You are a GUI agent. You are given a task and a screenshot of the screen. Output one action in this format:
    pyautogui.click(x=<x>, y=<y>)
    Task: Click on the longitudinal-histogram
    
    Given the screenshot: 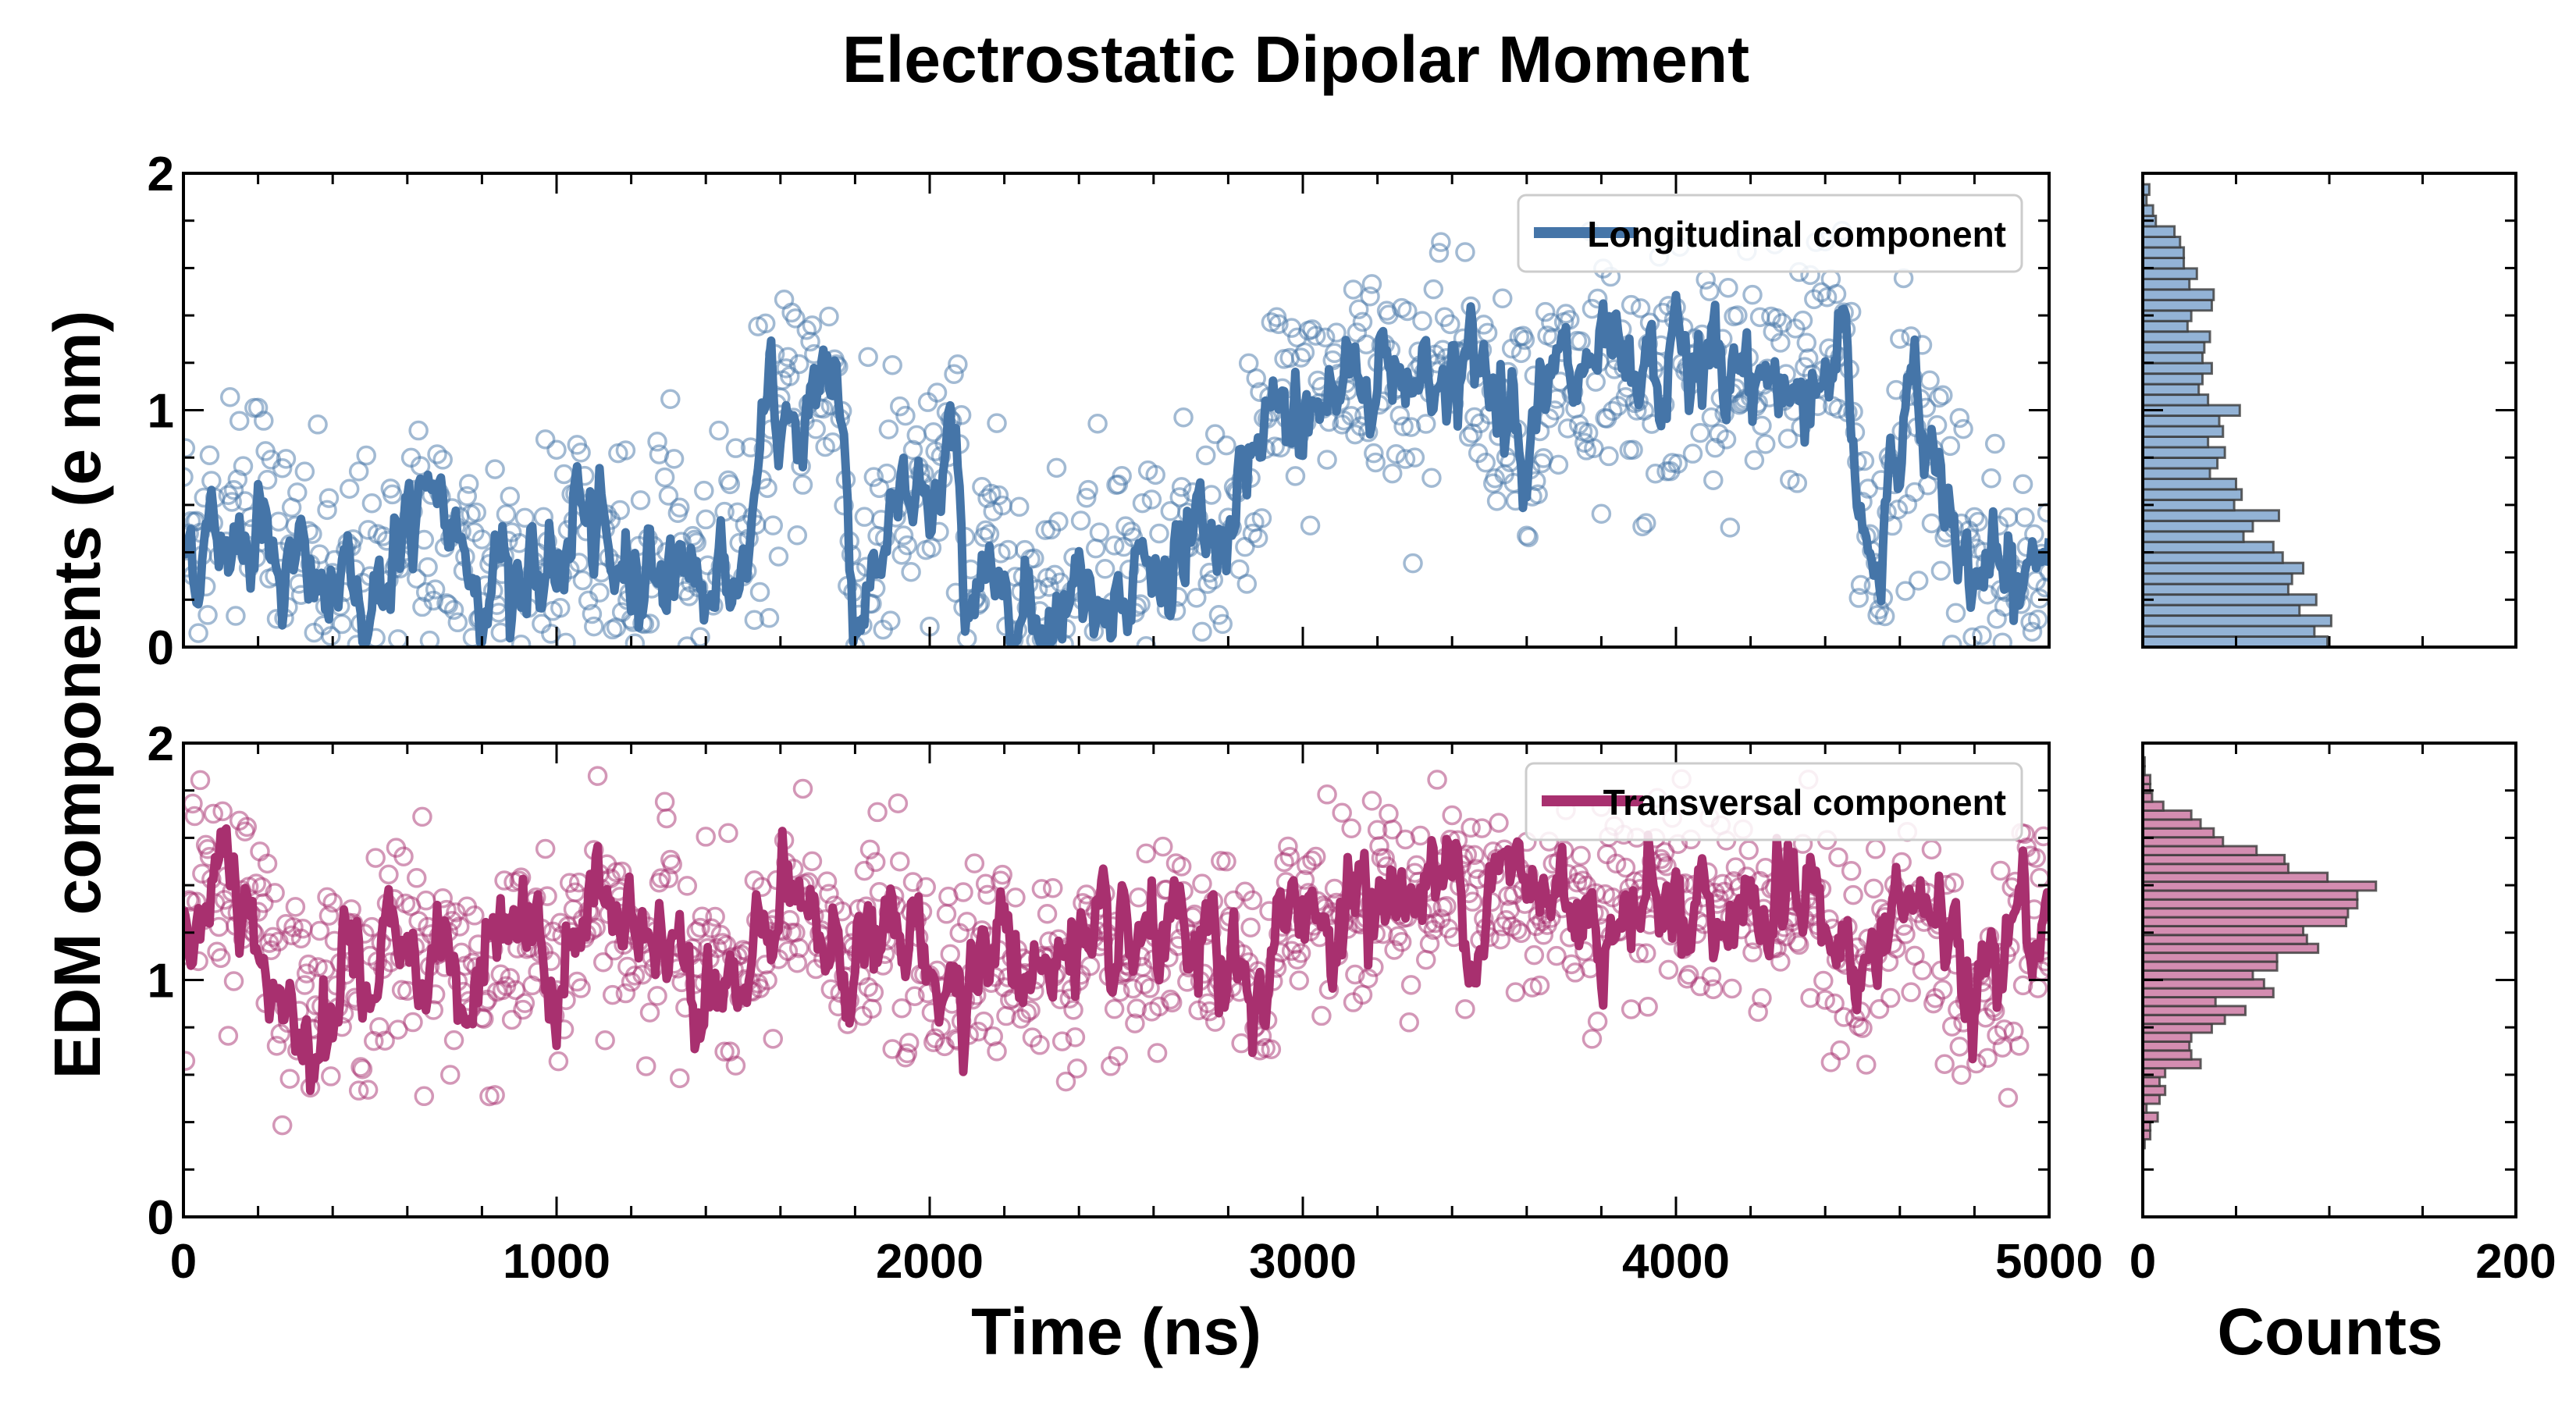 What is the action you would take?
    pyautogui.click(x=2329, y=411)
    